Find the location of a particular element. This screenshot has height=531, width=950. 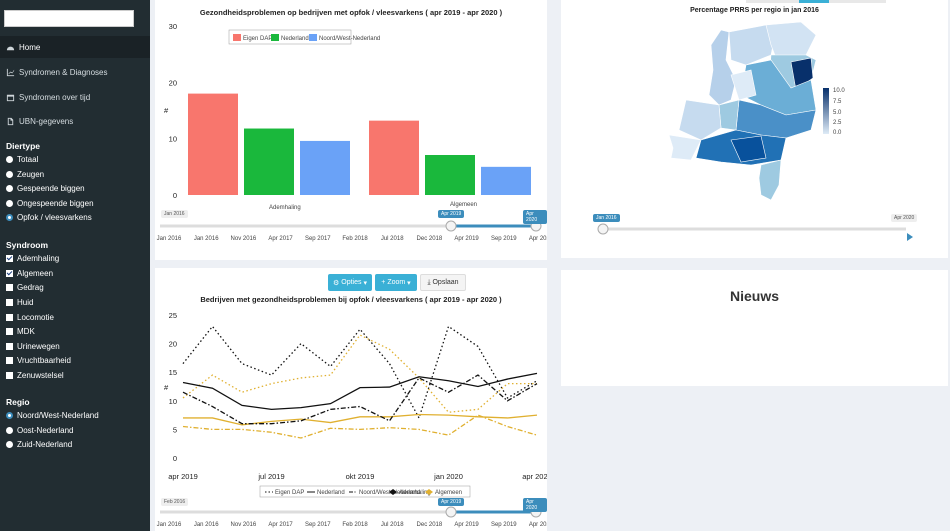

y-tick-label: 25 is located at coordinates (173, 315).